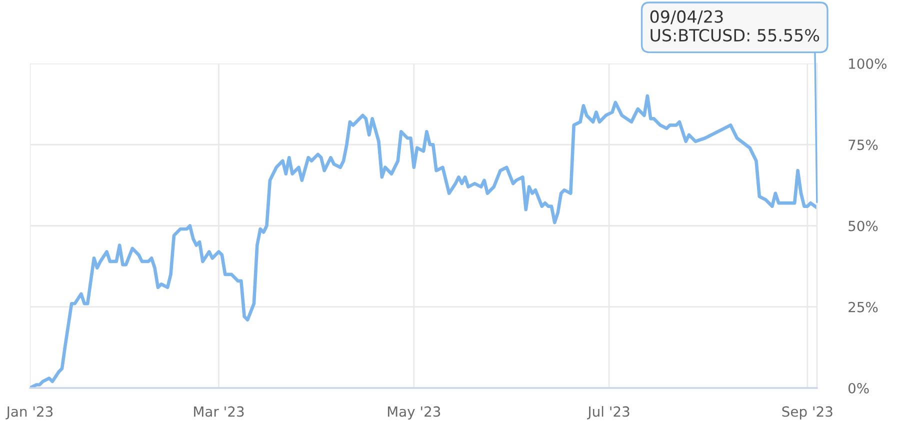 This screenshot has width=900, height=438. Describe the element at coordinates (807, 413) in the screenshot. I see `x-tick-label: Sep '23` at that location.